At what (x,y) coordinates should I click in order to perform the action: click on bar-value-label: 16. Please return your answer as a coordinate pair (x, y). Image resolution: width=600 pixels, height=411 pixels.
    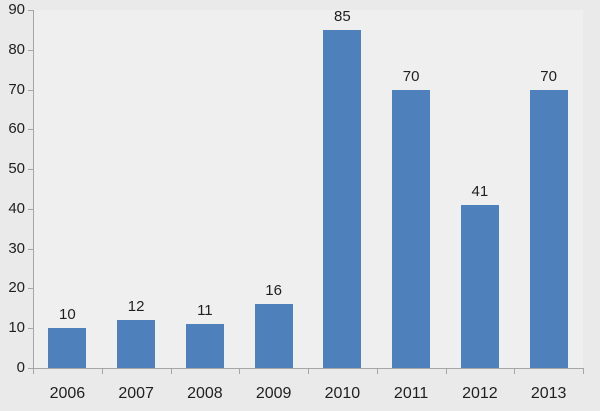
    Looking at the image, I should click on (273, 291).